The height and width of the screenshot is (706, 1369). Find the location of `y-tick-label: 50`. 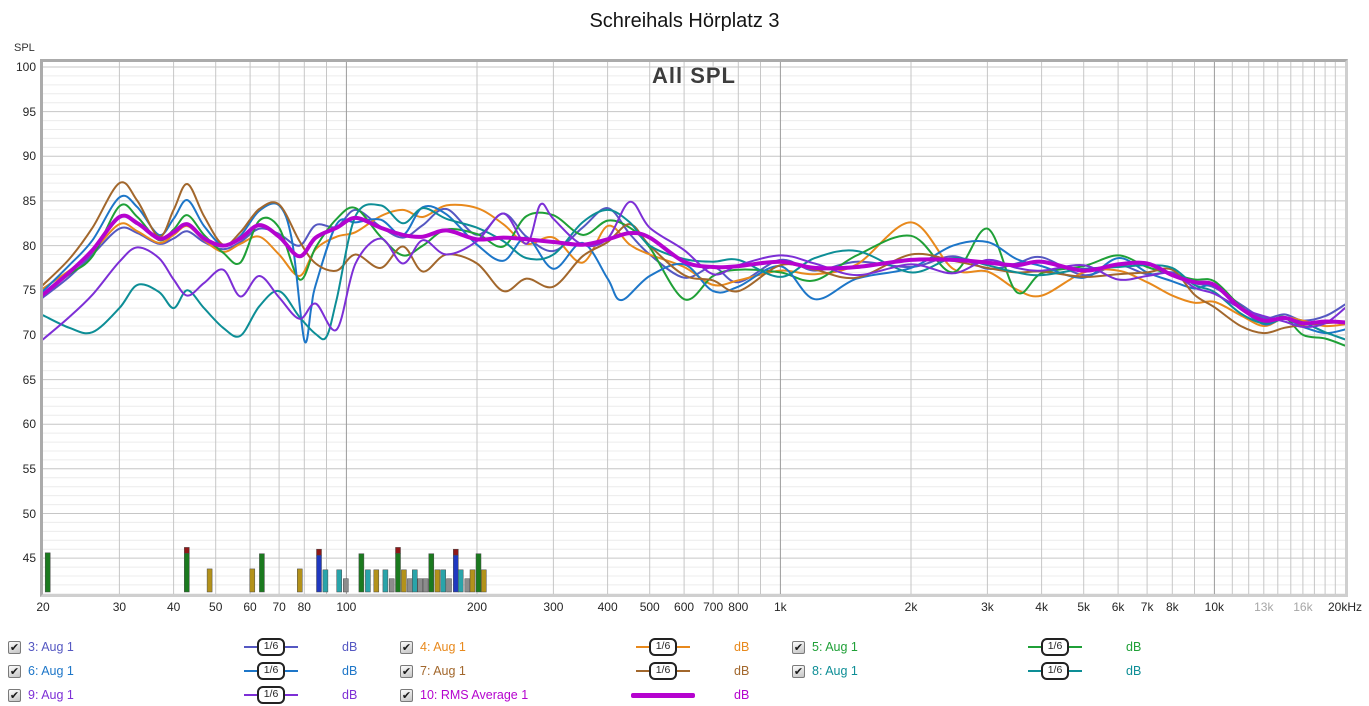

y-tick-label: 50 is located at coordinates (29, 513).